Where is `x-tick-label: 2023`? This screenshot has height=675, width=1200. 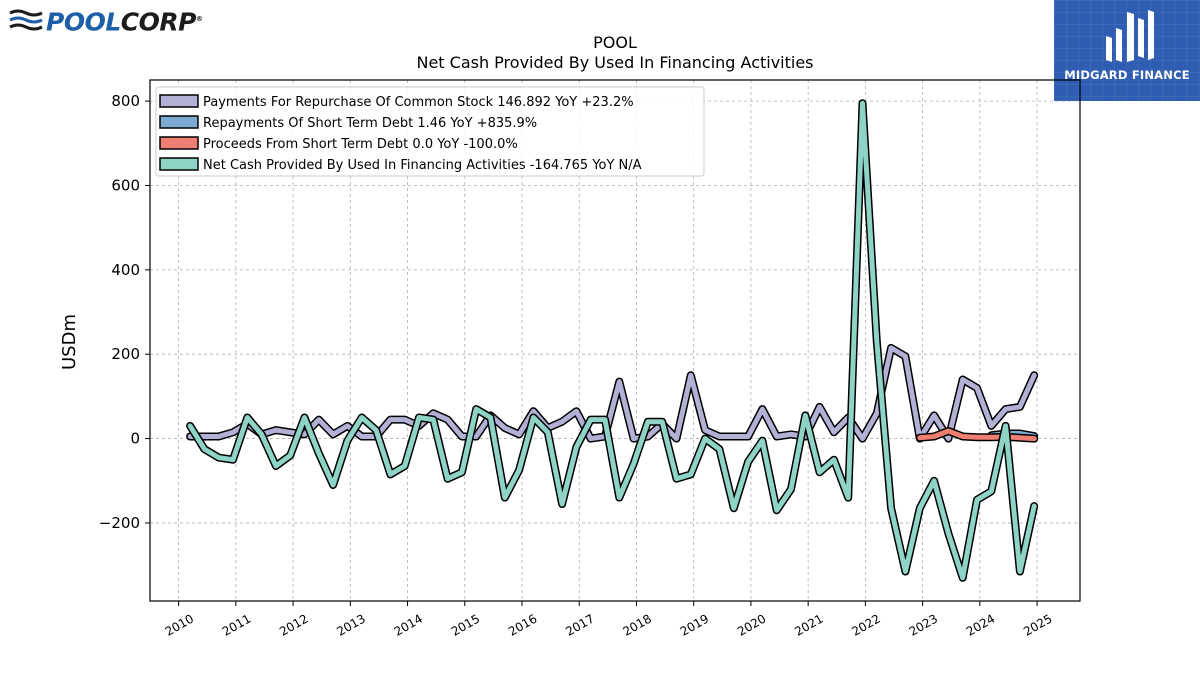
x-tick-label: 2023 is located at coordinates (923, 624).